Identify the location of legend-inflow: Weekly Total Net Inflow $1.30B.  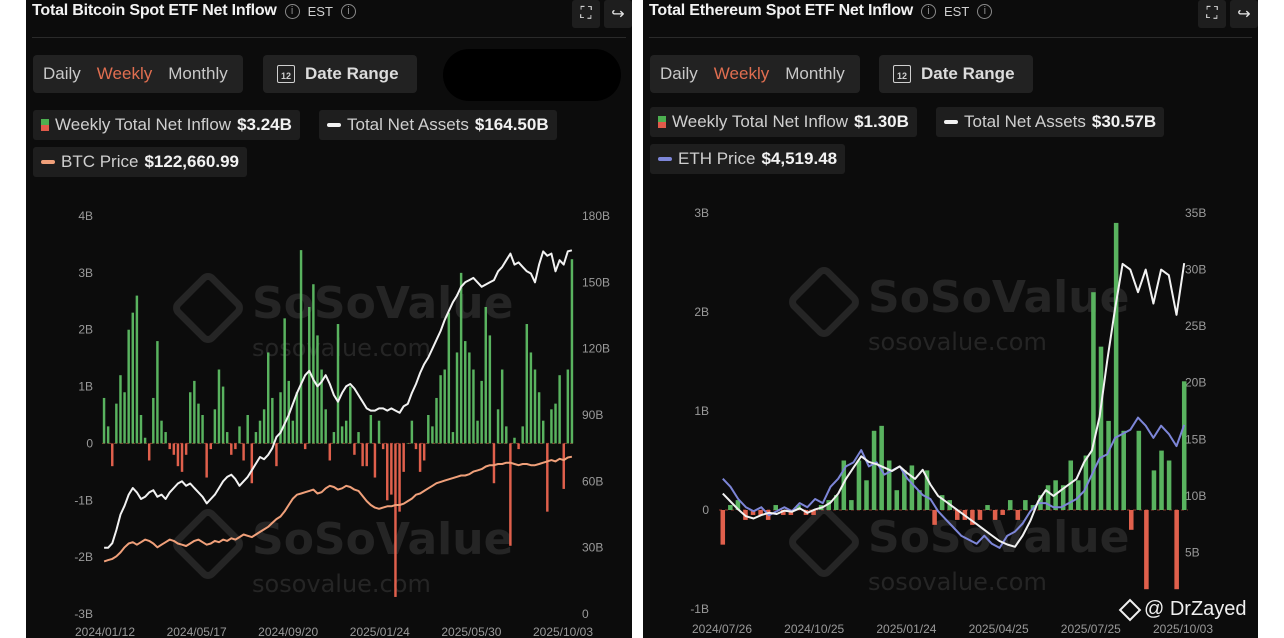
(783, 122).